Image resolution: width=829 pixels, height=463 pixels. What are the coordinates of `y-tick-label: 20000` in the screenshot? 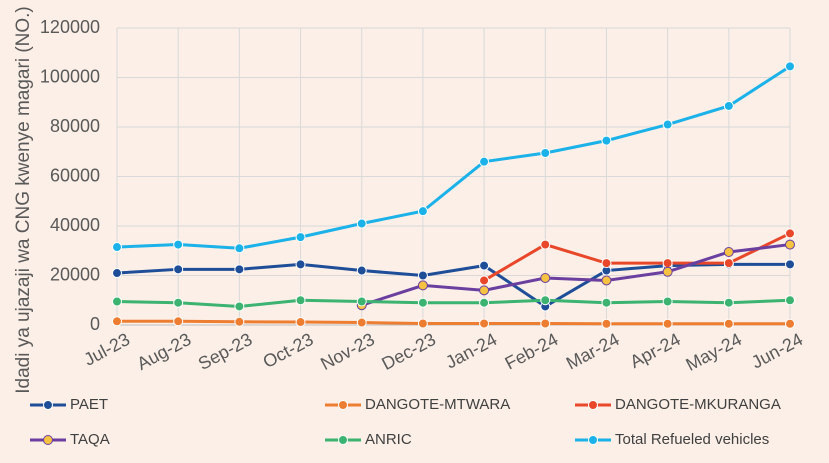 It's located at (75, 274).